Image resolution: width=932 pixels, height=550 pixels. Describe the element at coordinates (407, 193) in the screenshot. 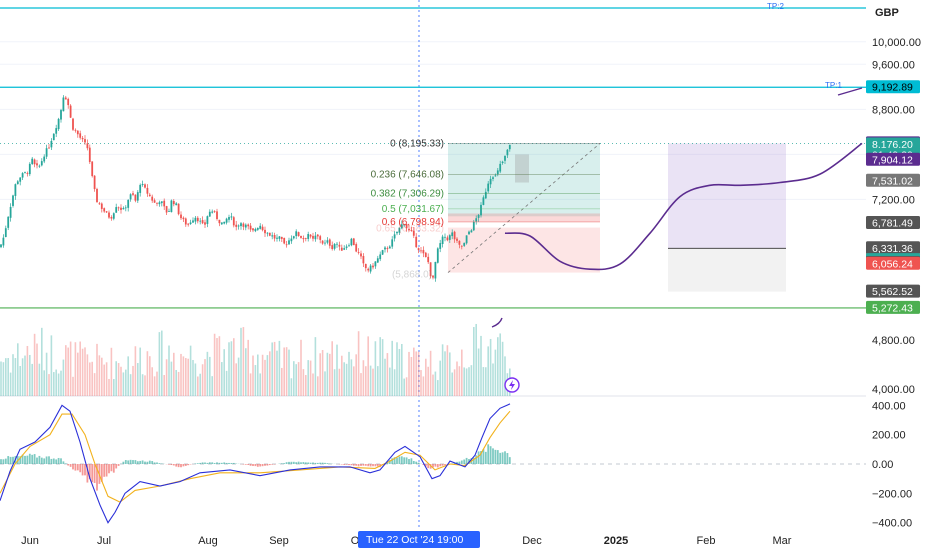

I see `fib-label: 0.382 (7,306.29)` at that location.